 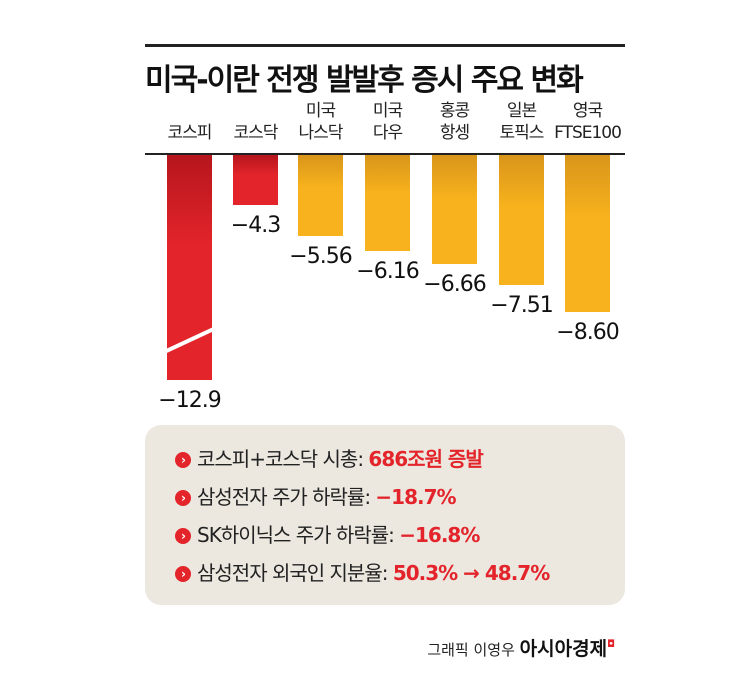 I want to click on value-label: −4.3, so click(x=255, y=226).